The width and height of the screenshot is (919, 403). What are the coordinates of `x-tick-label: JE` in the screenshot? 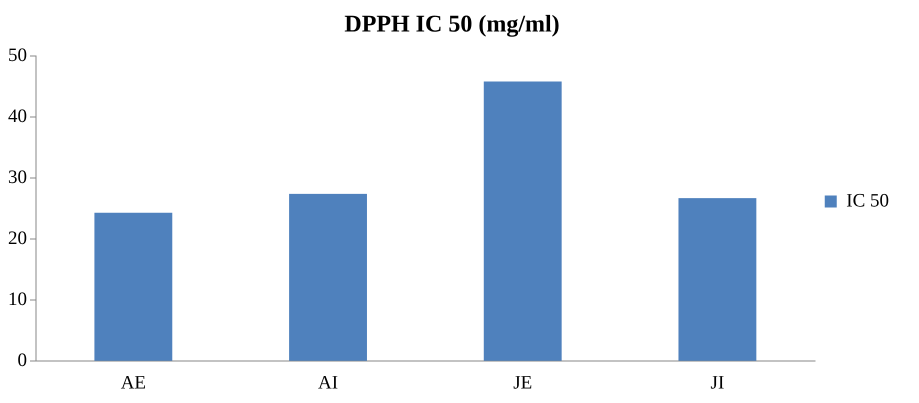 It's located at (522, 383).